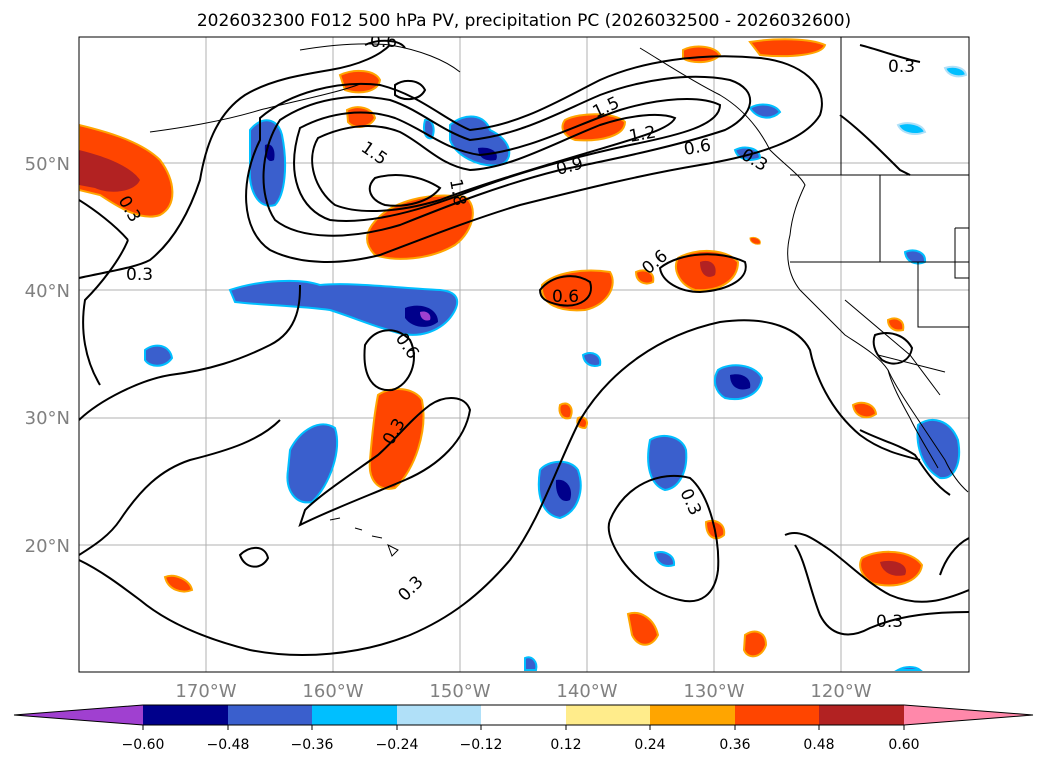 The width and height of the screenshot is (1047, 765). Describe the element at coordinates (903, 745) in the screenshot. I see `colorbar-tick-label: 0.60` at that location.